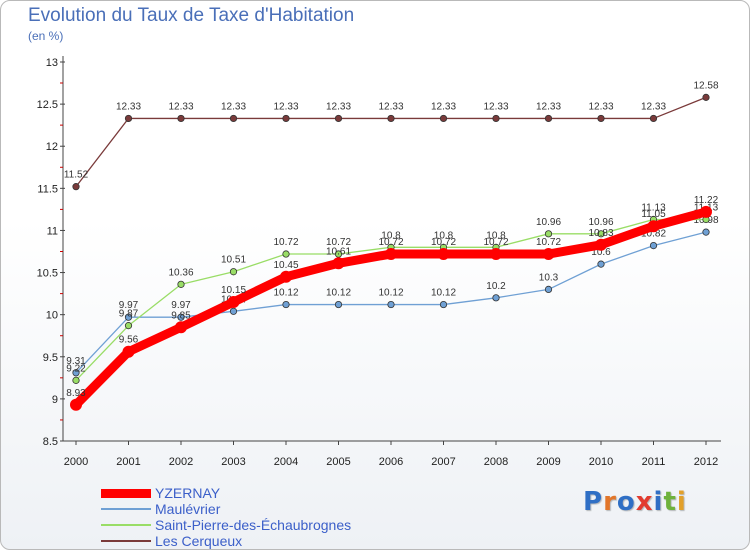 The width and height of the screenshot is (750, 550). What do you see at coordinates (705, 85) in the screenshot?
I see `data-label: 12.58` at bounding box center [705, 85].